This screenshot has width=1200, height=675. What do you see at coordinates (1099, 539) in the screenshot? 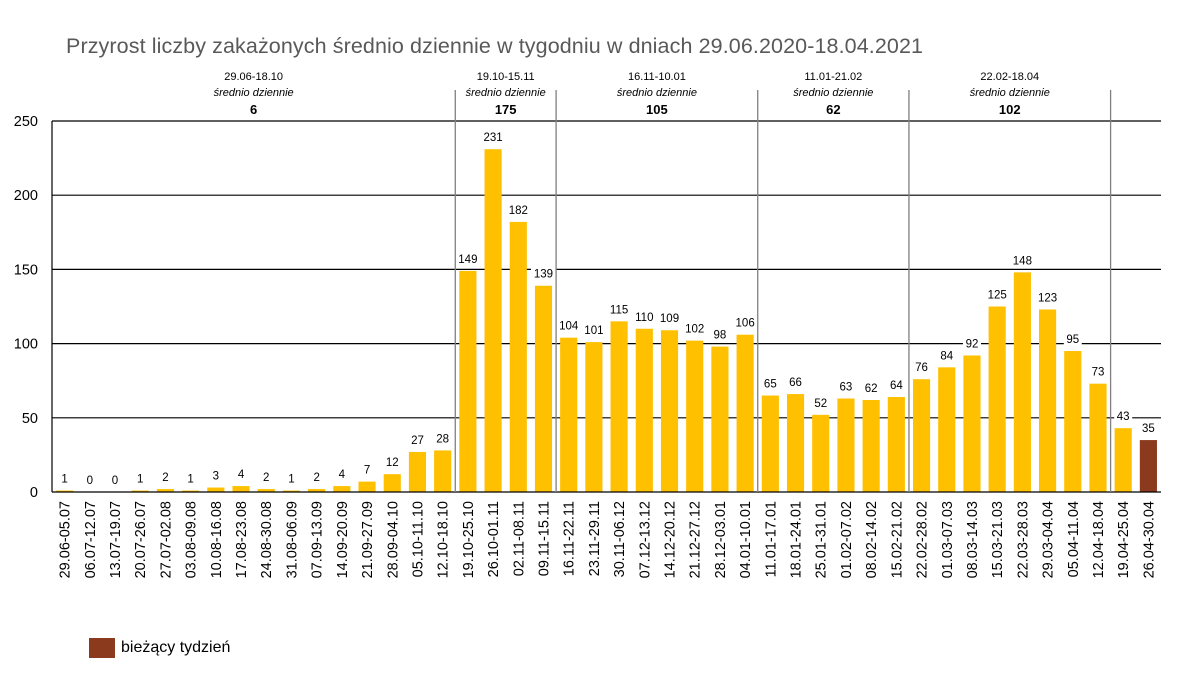
I see `x-tick-label: 12.04-18.04` at bounding box center [1099, 539].